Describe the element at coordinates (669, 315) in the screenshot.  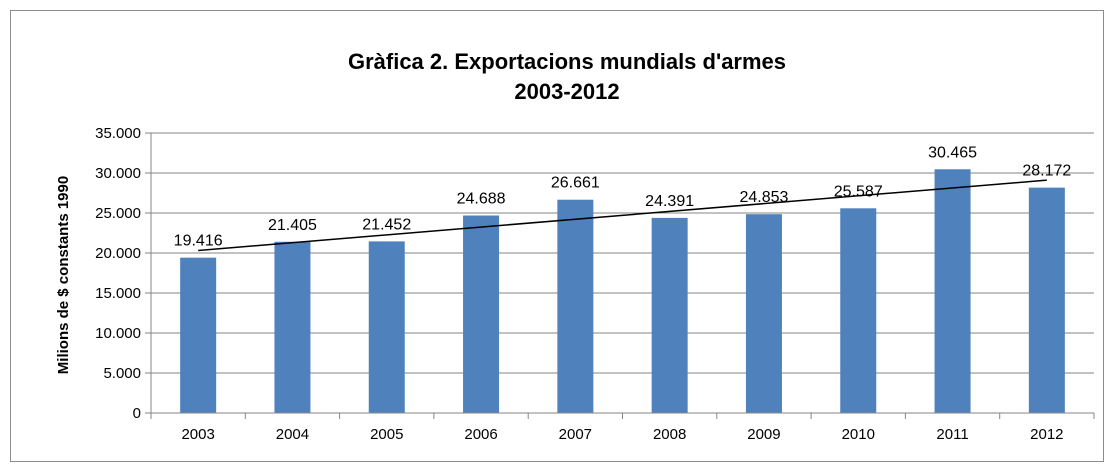
I see `bar-2008` at that location.